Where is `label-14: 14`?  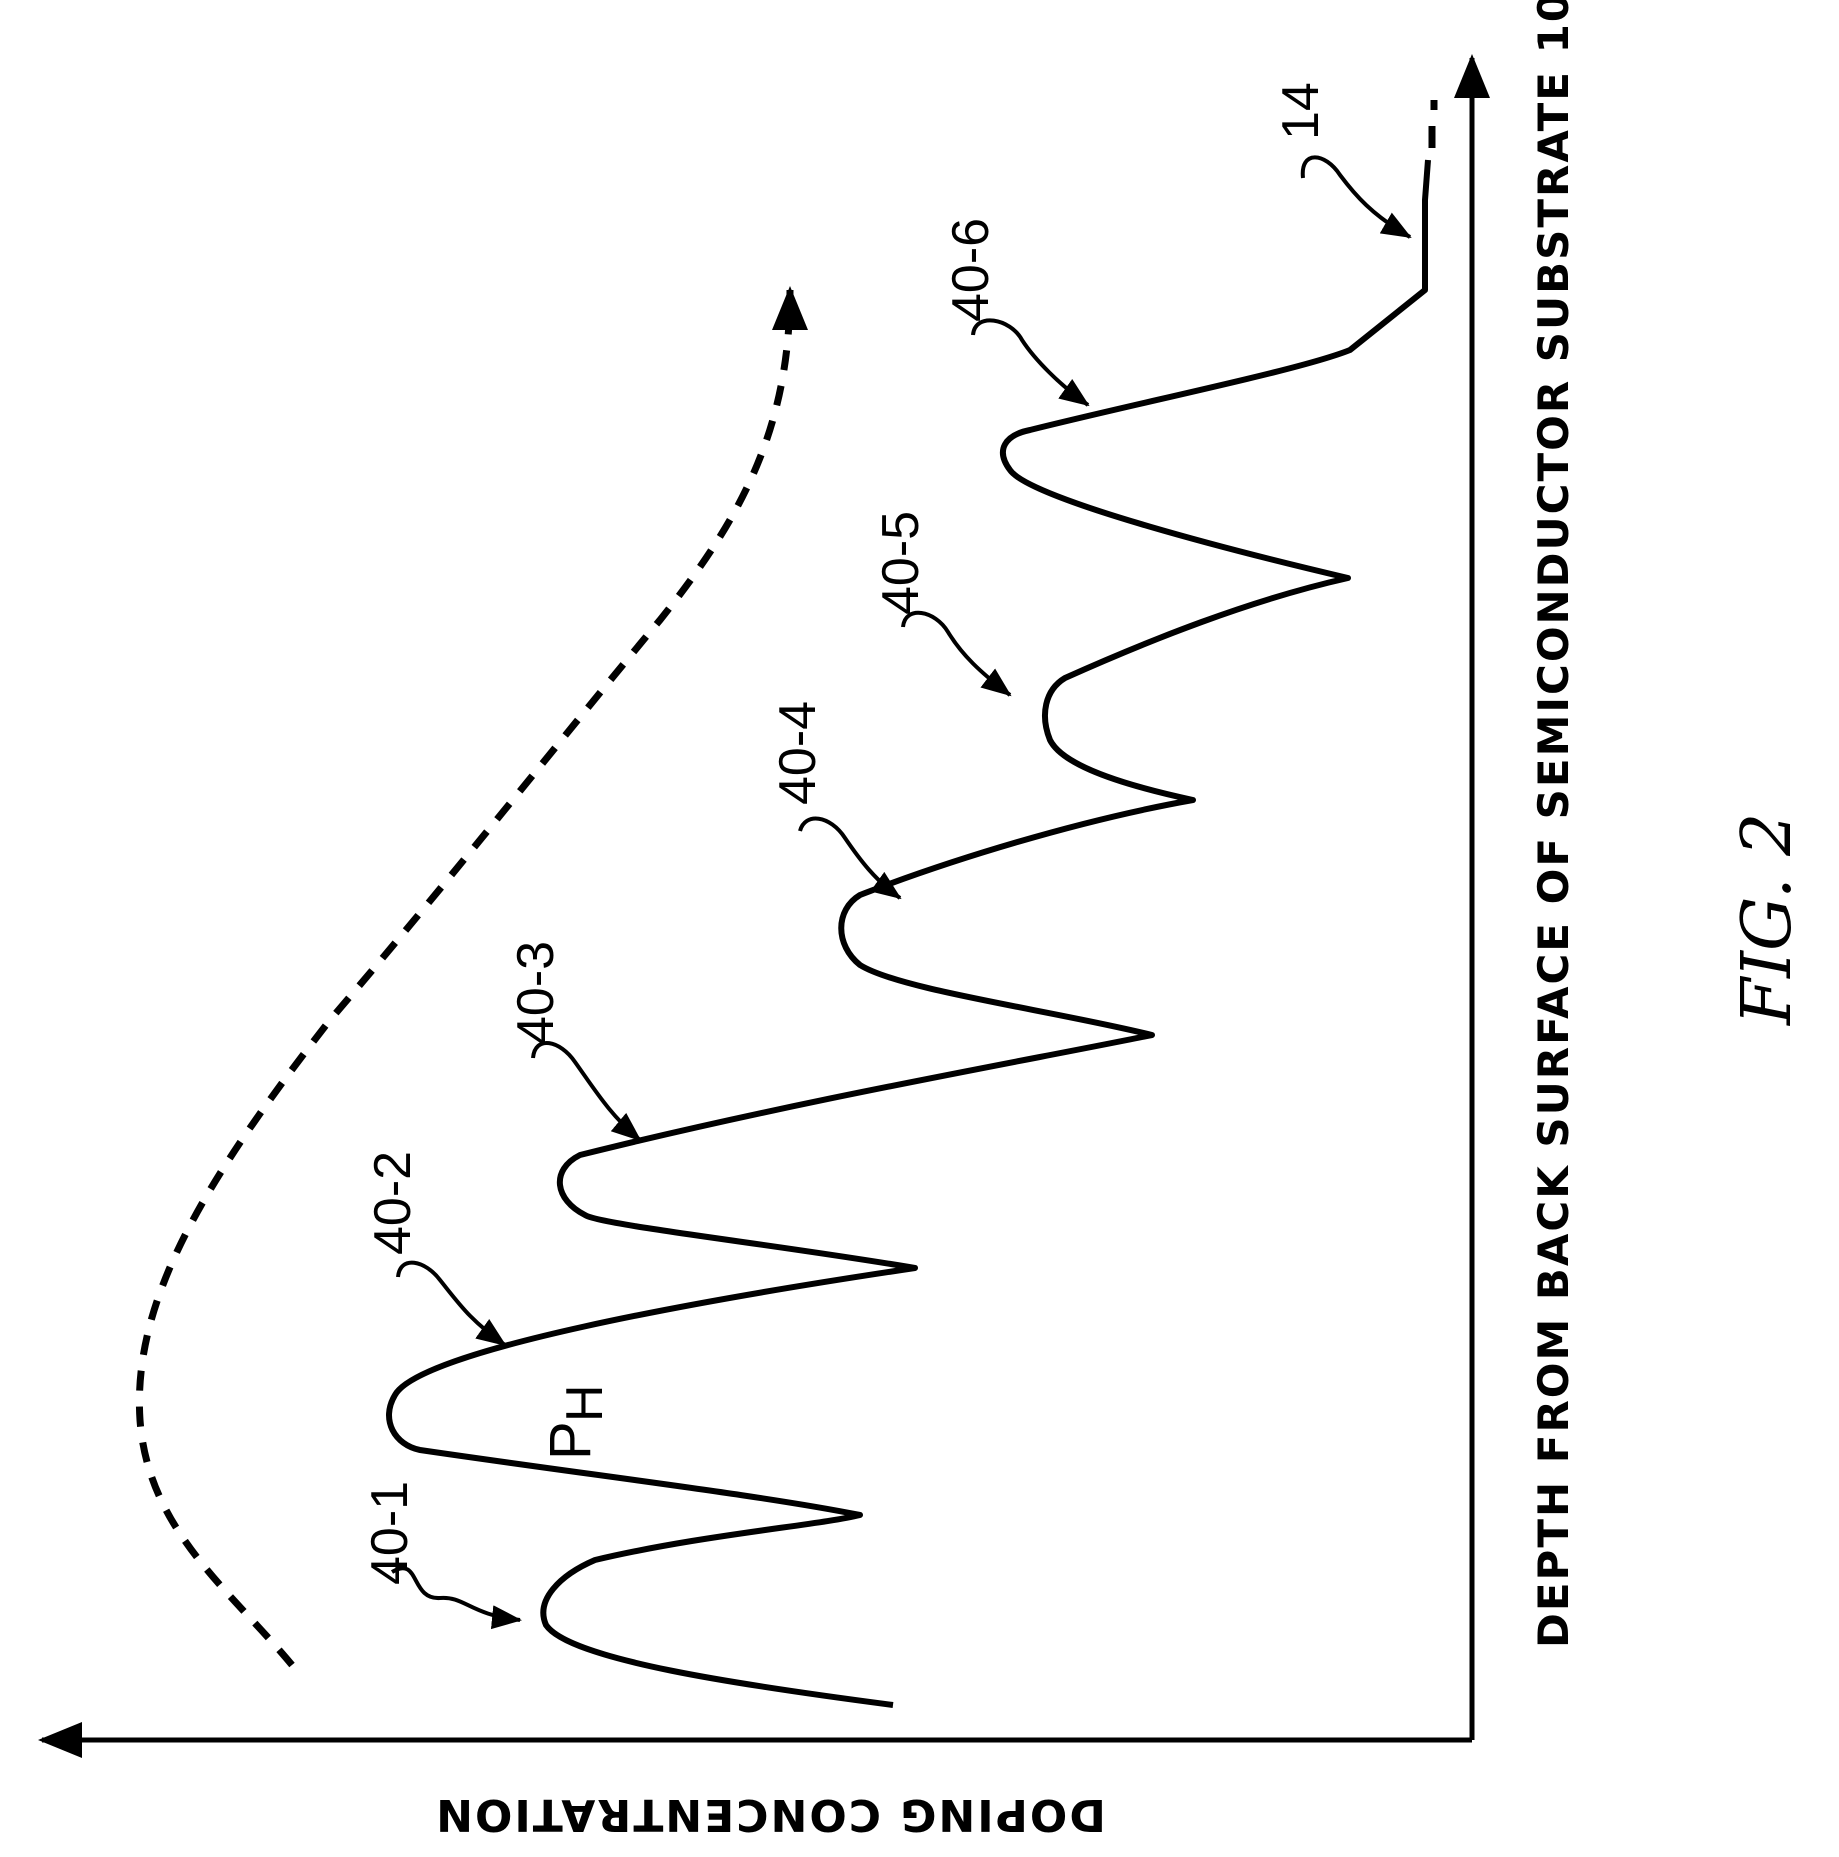 label-14: 14 is located at coordinates (1301, 111).